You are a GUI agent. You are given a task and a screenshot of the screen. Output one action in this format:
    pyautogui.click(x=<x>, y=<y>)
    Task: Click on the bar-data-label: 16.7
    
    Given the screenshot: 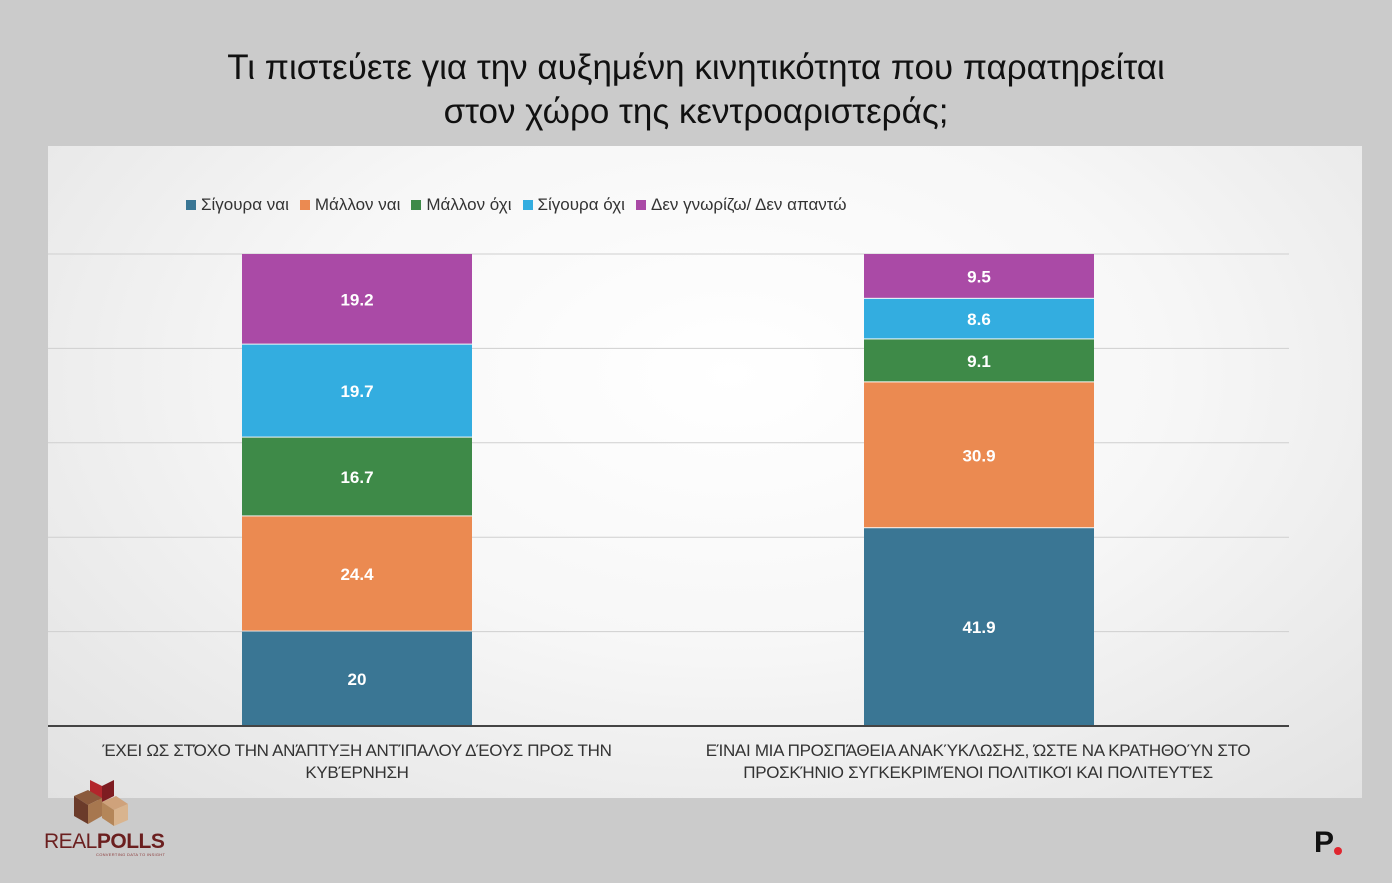 What is the action you would take?
    pyautogui.click(x=356, y=477)
    